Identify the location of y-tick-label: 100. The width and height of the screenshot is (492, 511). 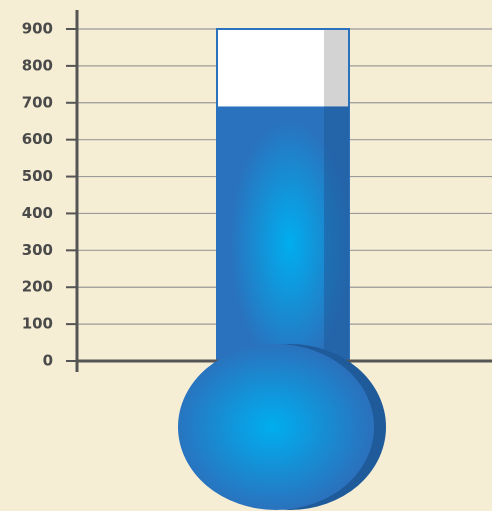
(37, 324).